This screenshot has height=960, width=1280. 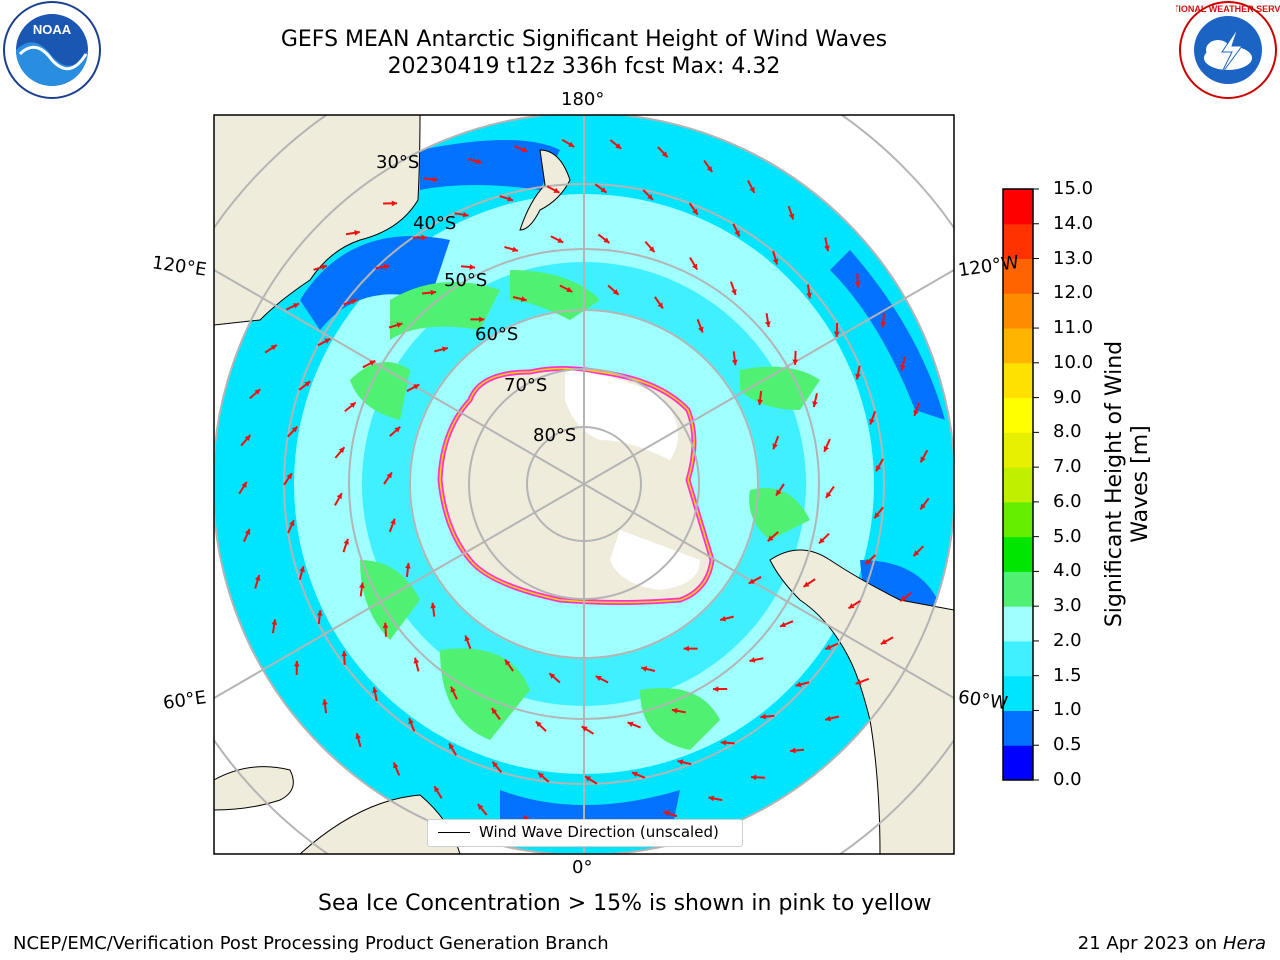 What do you see at coordinates (585, 833) in the screenshot?
I see `legend: Wind Wave Direction (unscaled)` at bounding box center [585, 833].